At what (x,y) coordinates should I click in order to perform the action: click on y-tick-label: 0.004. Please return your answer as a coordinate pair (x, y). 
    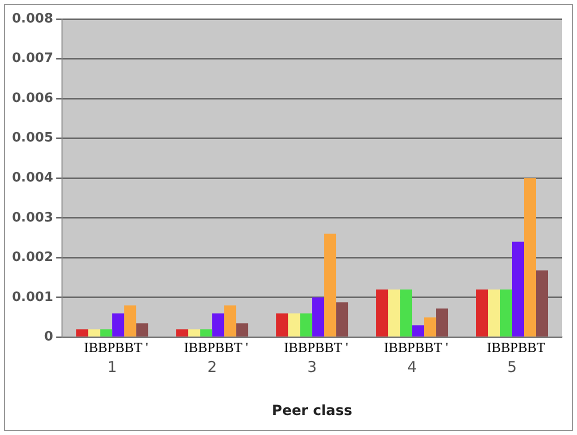
    Looking at the image, I should click on (33, 178).